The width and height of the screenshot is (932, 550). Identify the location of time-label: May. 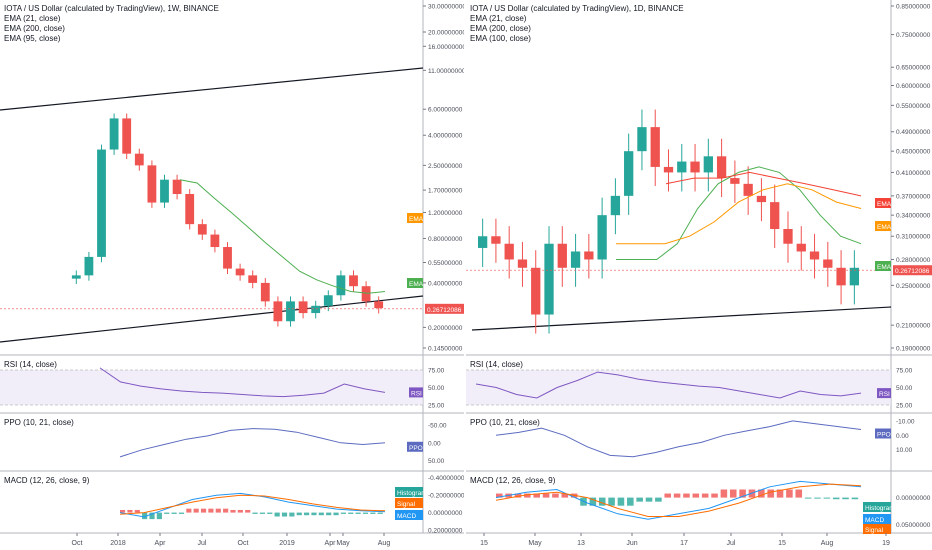
(343, 543).